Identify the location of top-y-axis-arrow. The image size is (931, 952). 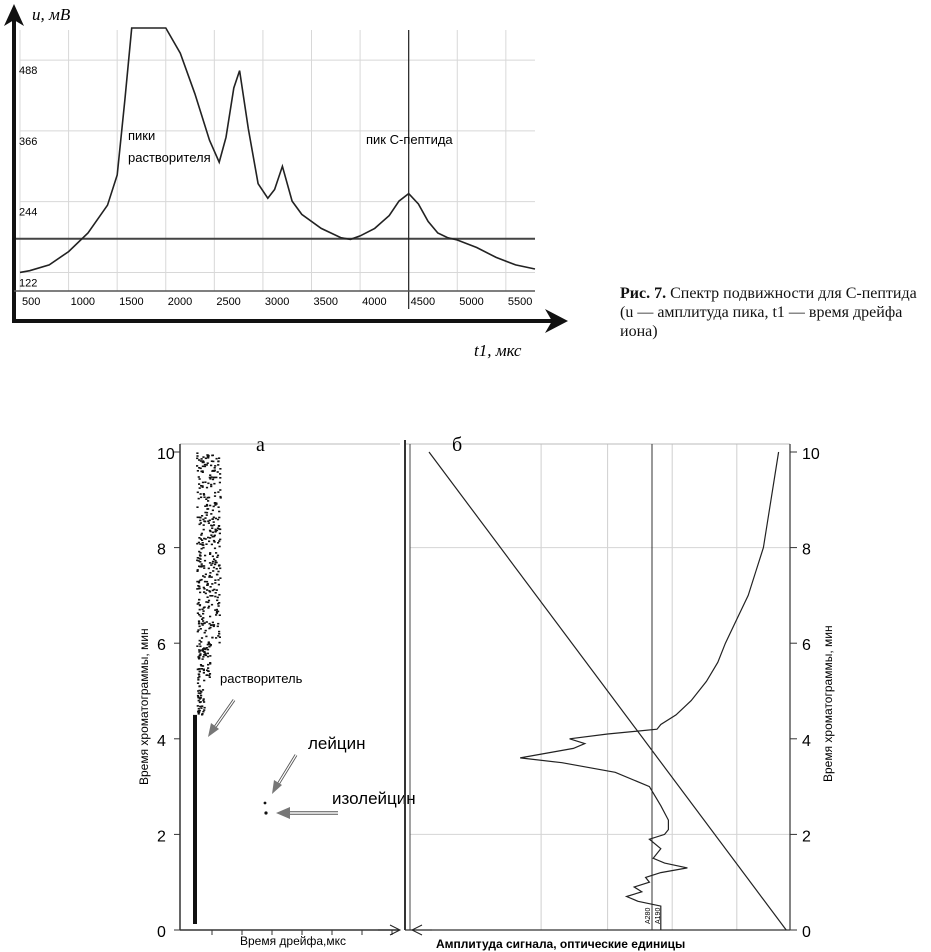
(14, 15).